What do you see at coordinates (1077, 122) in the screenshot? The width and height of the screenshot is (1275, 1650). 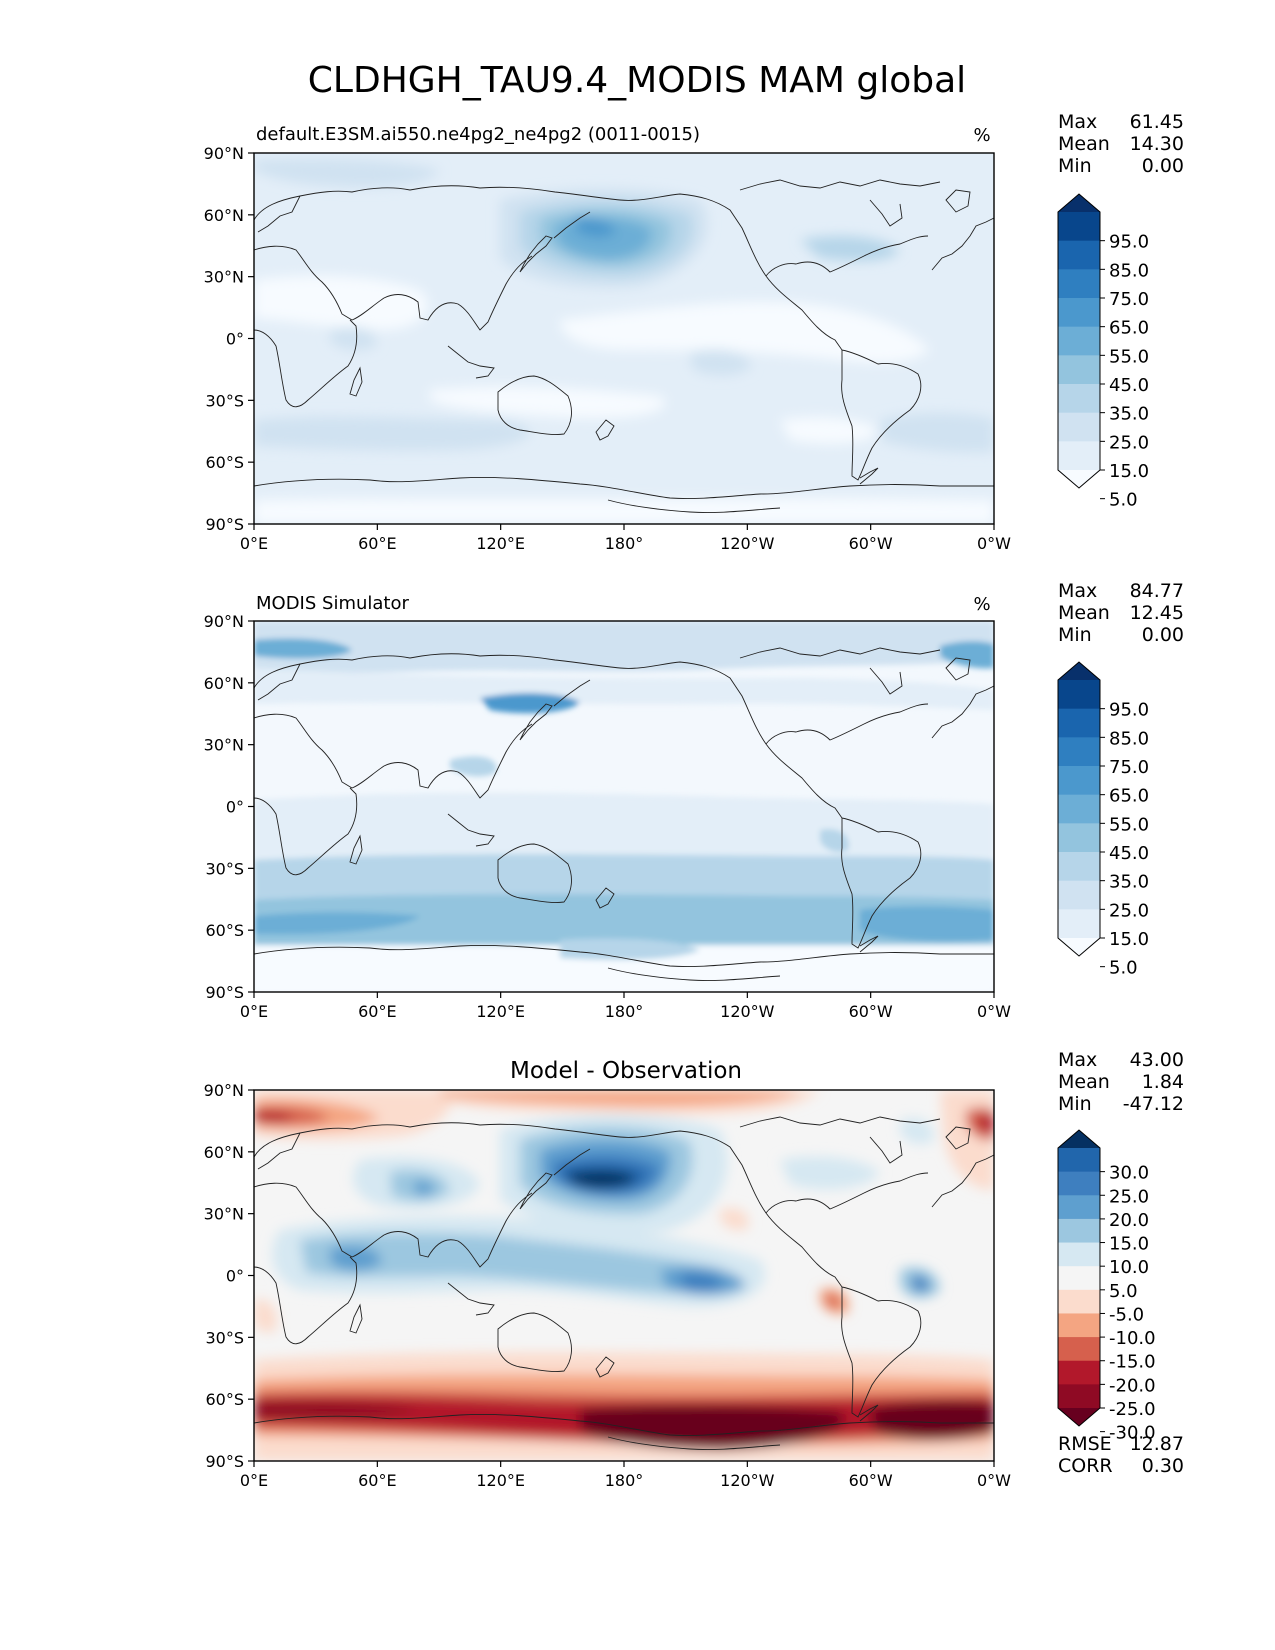 I see `stat-label: Max` at bounding box center [1077, 122].